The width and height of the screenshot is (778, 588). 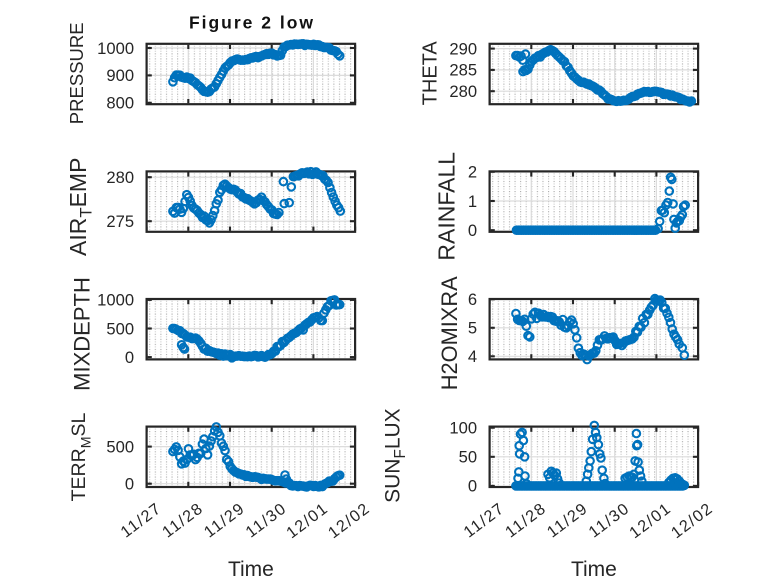 I want to click on svg-text: MIXDEPTH, so click(x=82, y=334).